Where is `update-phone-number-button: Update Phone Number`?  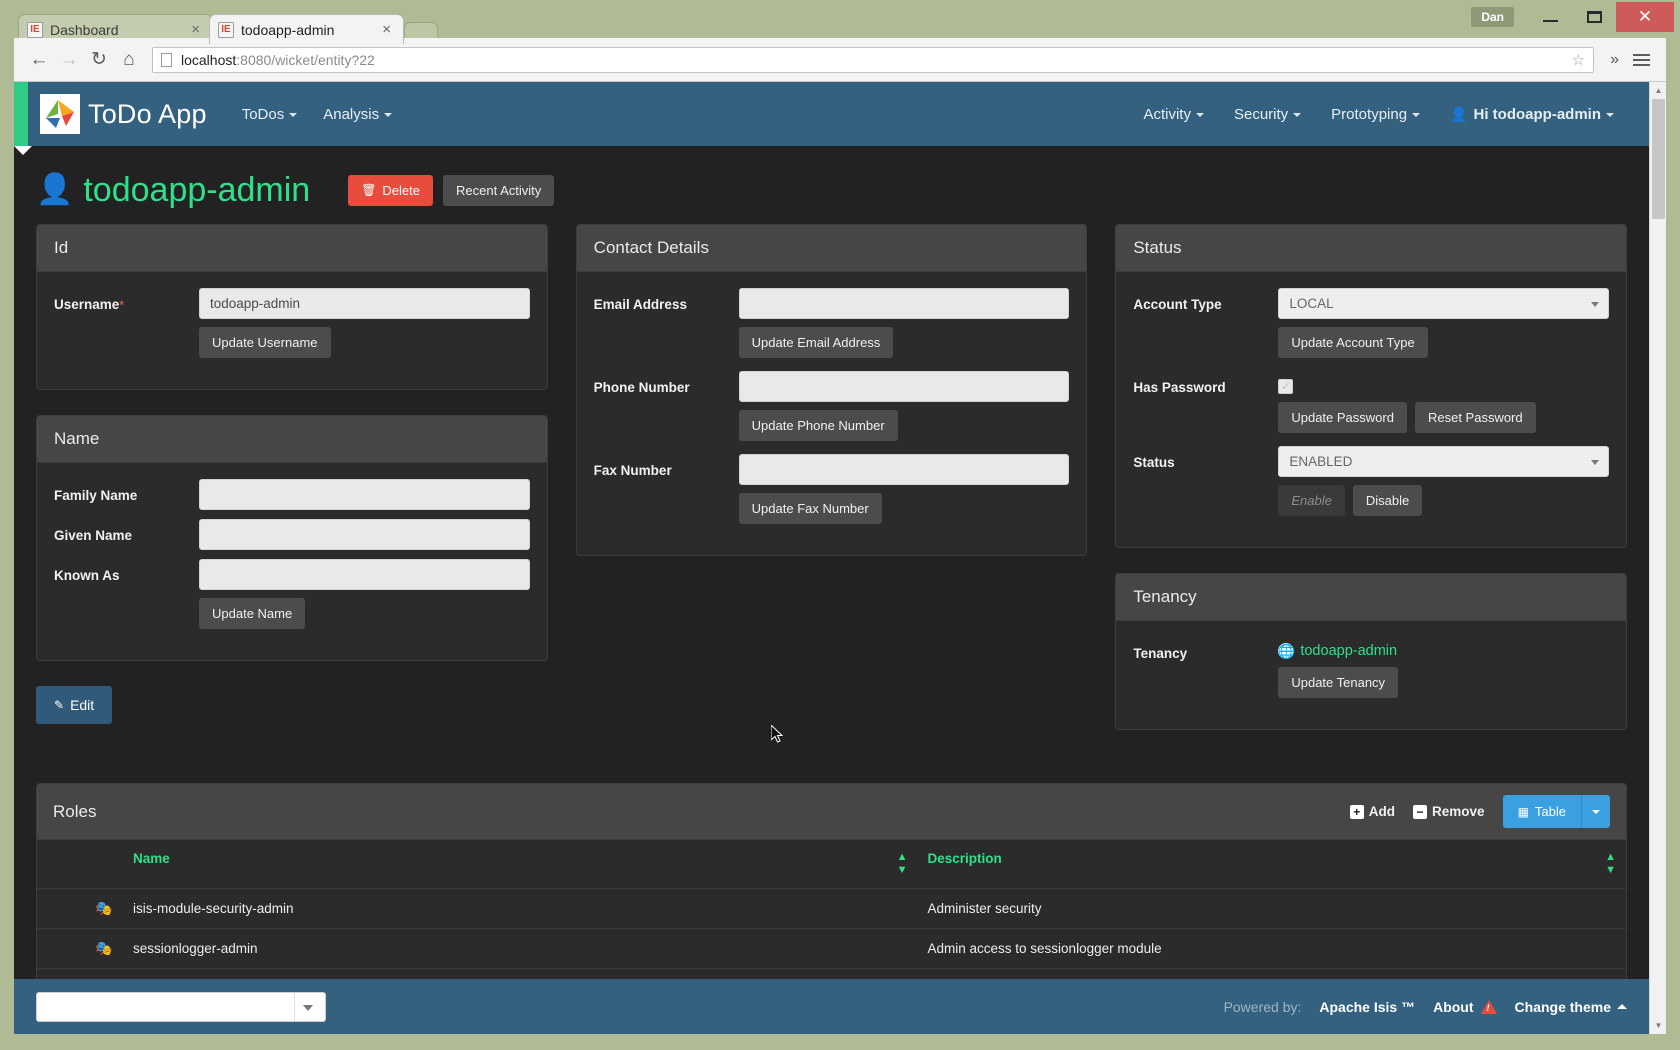 update-phone-number-button: Update Phone Number is located at coordinates (818, 425).